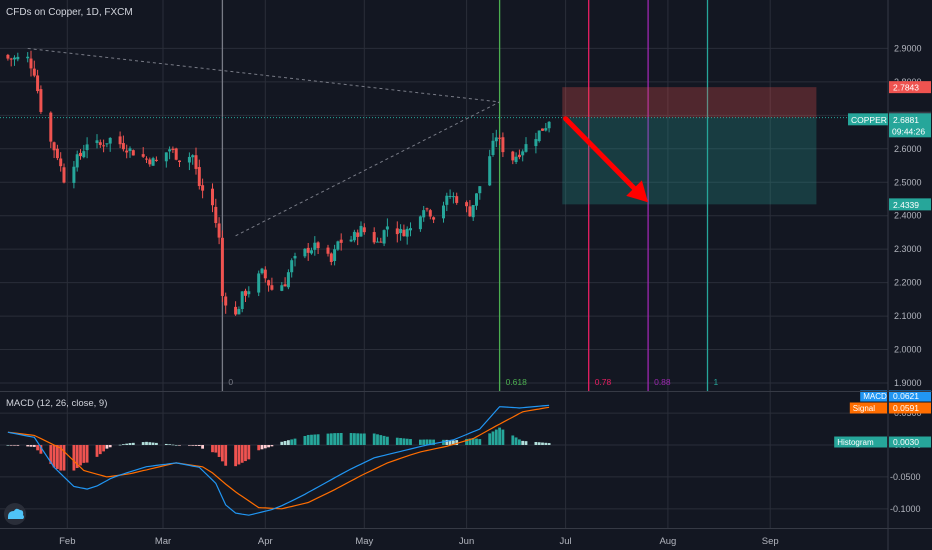 The height and width of the screenshot is (550, 932). Describe the element at coordinates (419, 541) in the screenshot. I see `time-axis: Feb Mar Apr May Jun Jul Aug Sep` at that location.